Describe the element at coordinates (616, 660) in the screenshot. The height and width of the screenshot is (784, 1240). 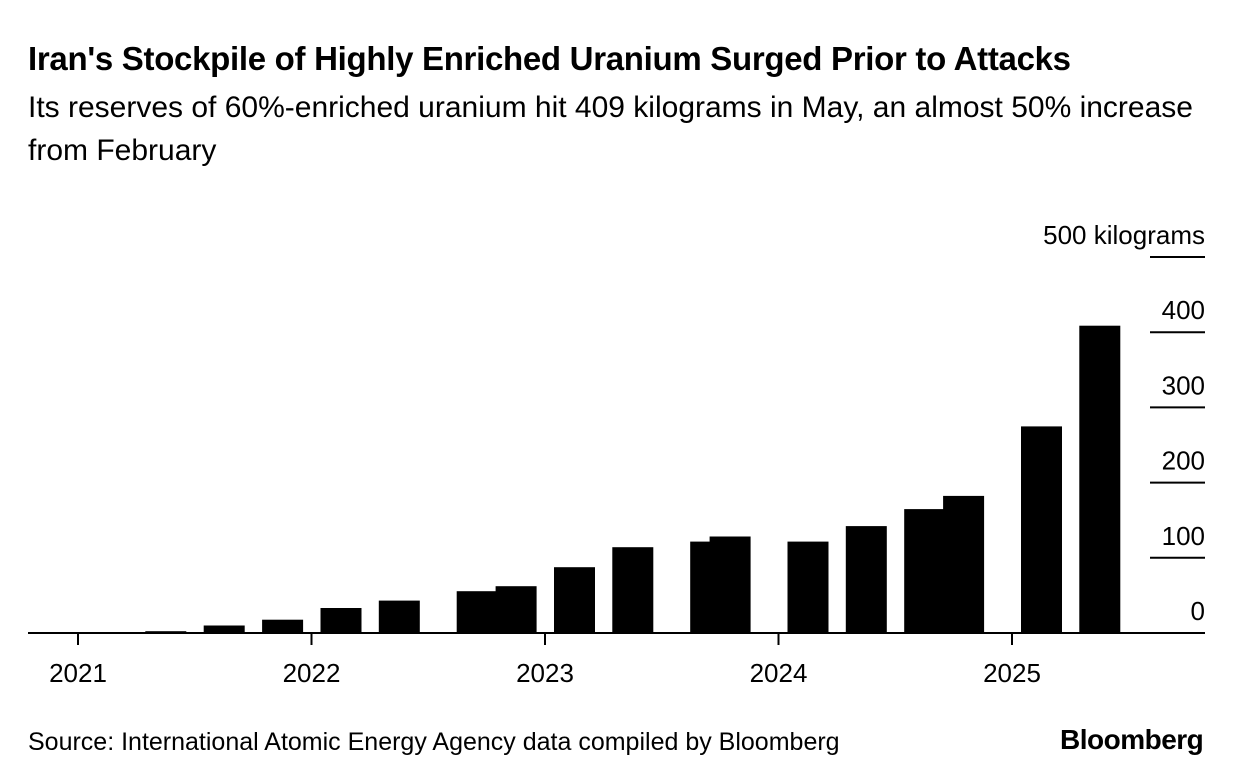
I see `x-axis: 2021 2022 2023 2024 2025` at that location.